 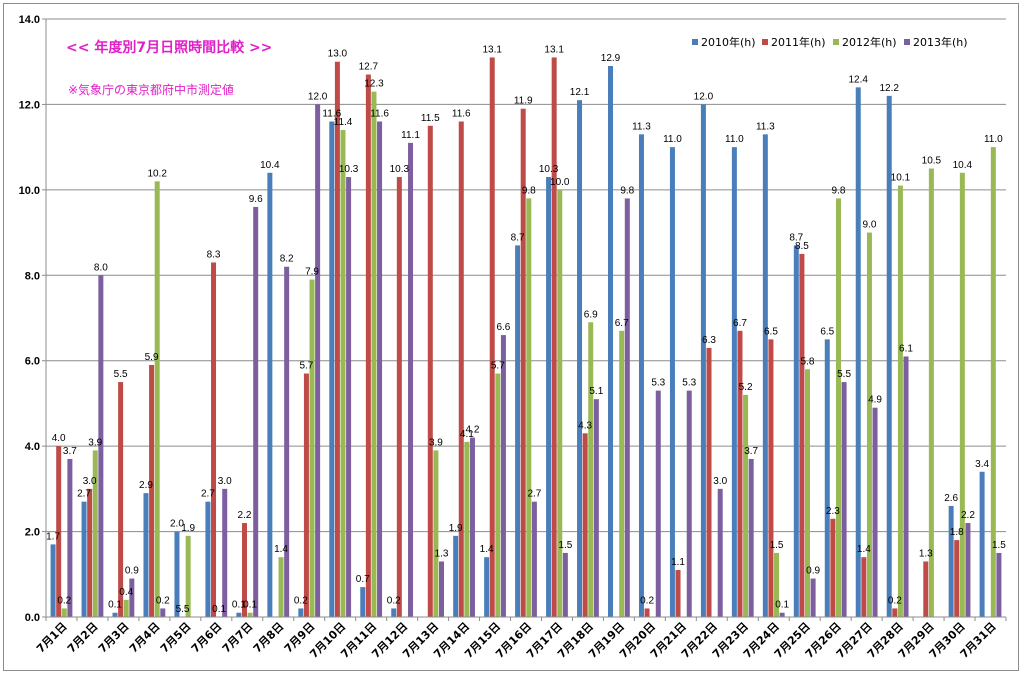 What do you see at coordinates (177, 524) in the screenshot?
I see `data-label: 2.0` at bounding box center [177, 524].